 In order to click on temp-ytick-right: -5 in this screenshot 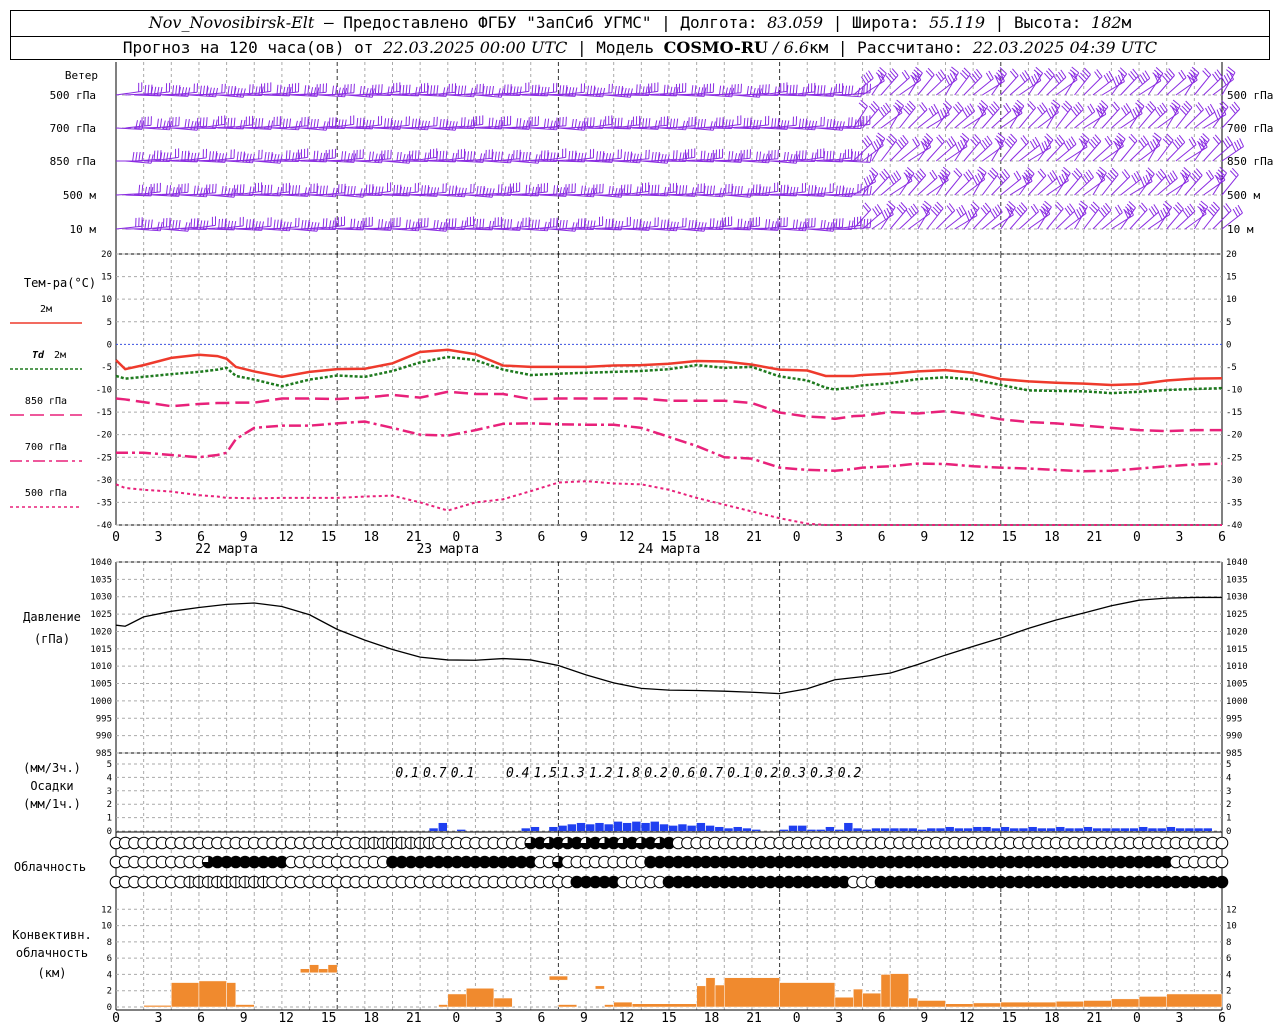, I will do `click(1231, 368)`.